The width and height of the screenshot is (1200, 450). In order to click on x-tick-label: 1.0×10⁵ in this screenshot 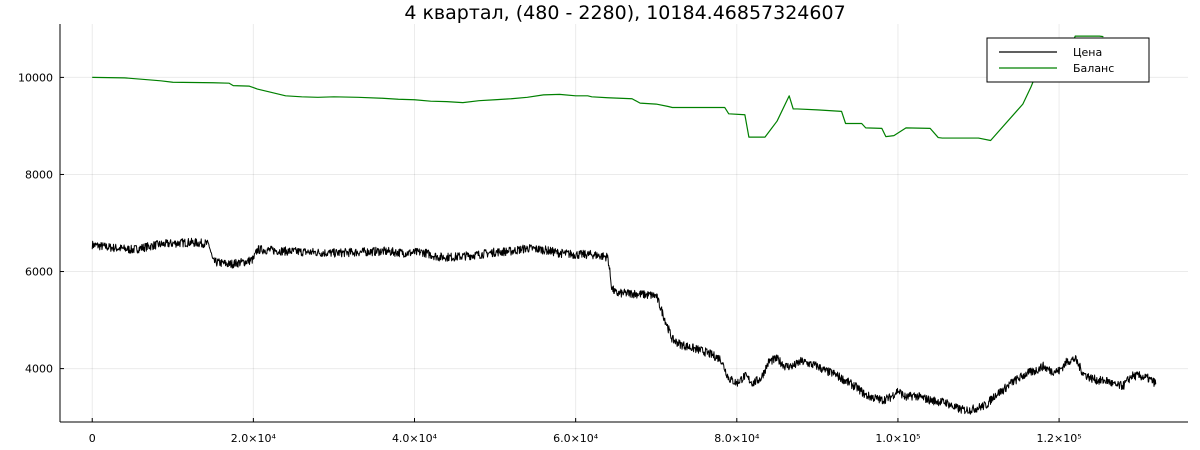, I will do `click(897, 438)`.